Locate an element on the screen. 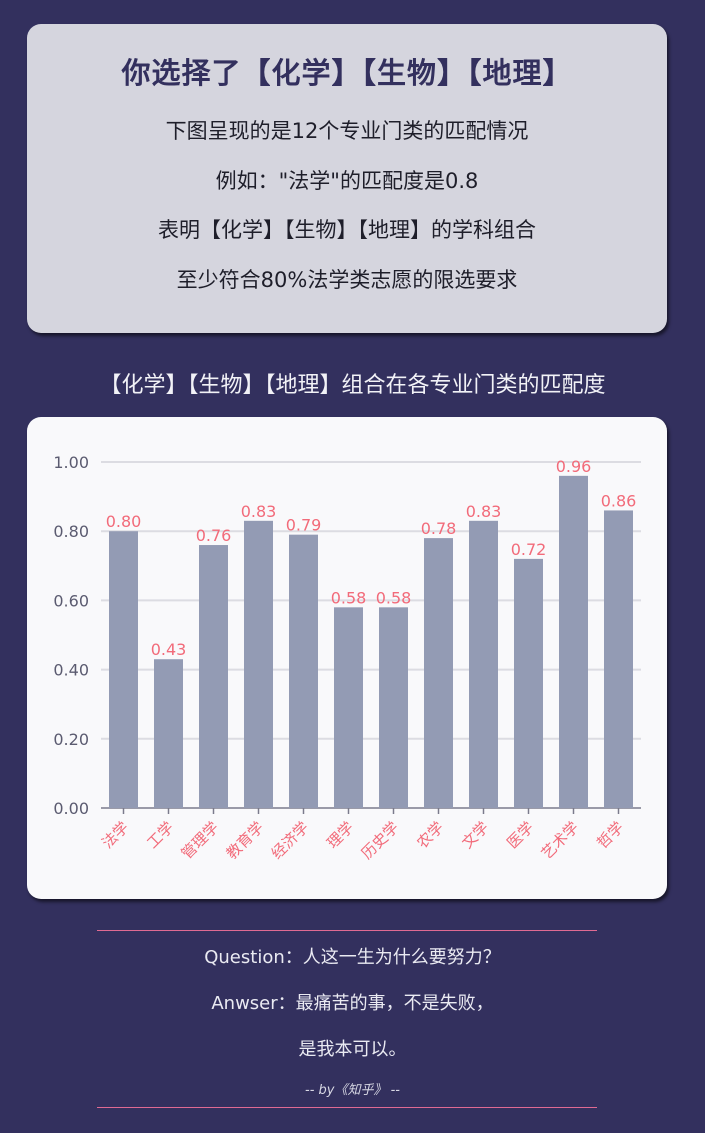 This screenshot has width=705, height=1133. x-tick-label: 管理学 is located at coordinates (200, 840).